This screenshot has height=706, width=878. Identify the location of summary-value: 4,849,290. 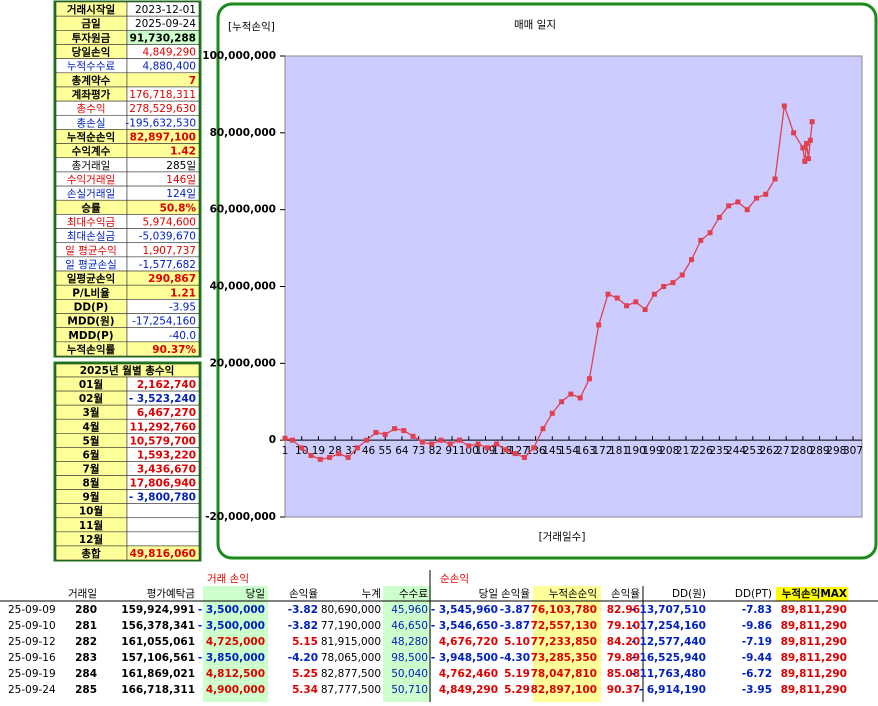
(169, 53).